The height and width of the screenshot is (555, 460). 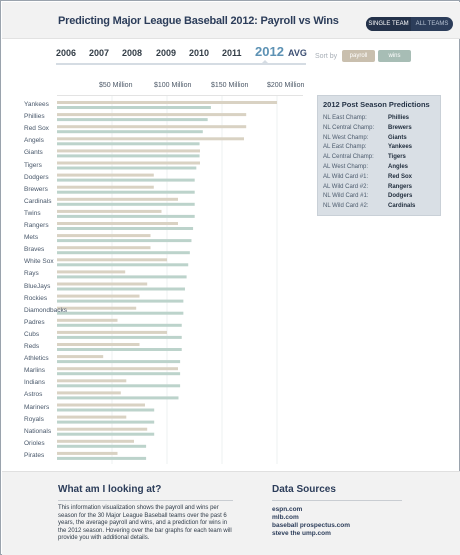 What do you see at coordinates (34, 419) in the screenshot?
I see `team-label: Royals` at bounding box center [34, 419].